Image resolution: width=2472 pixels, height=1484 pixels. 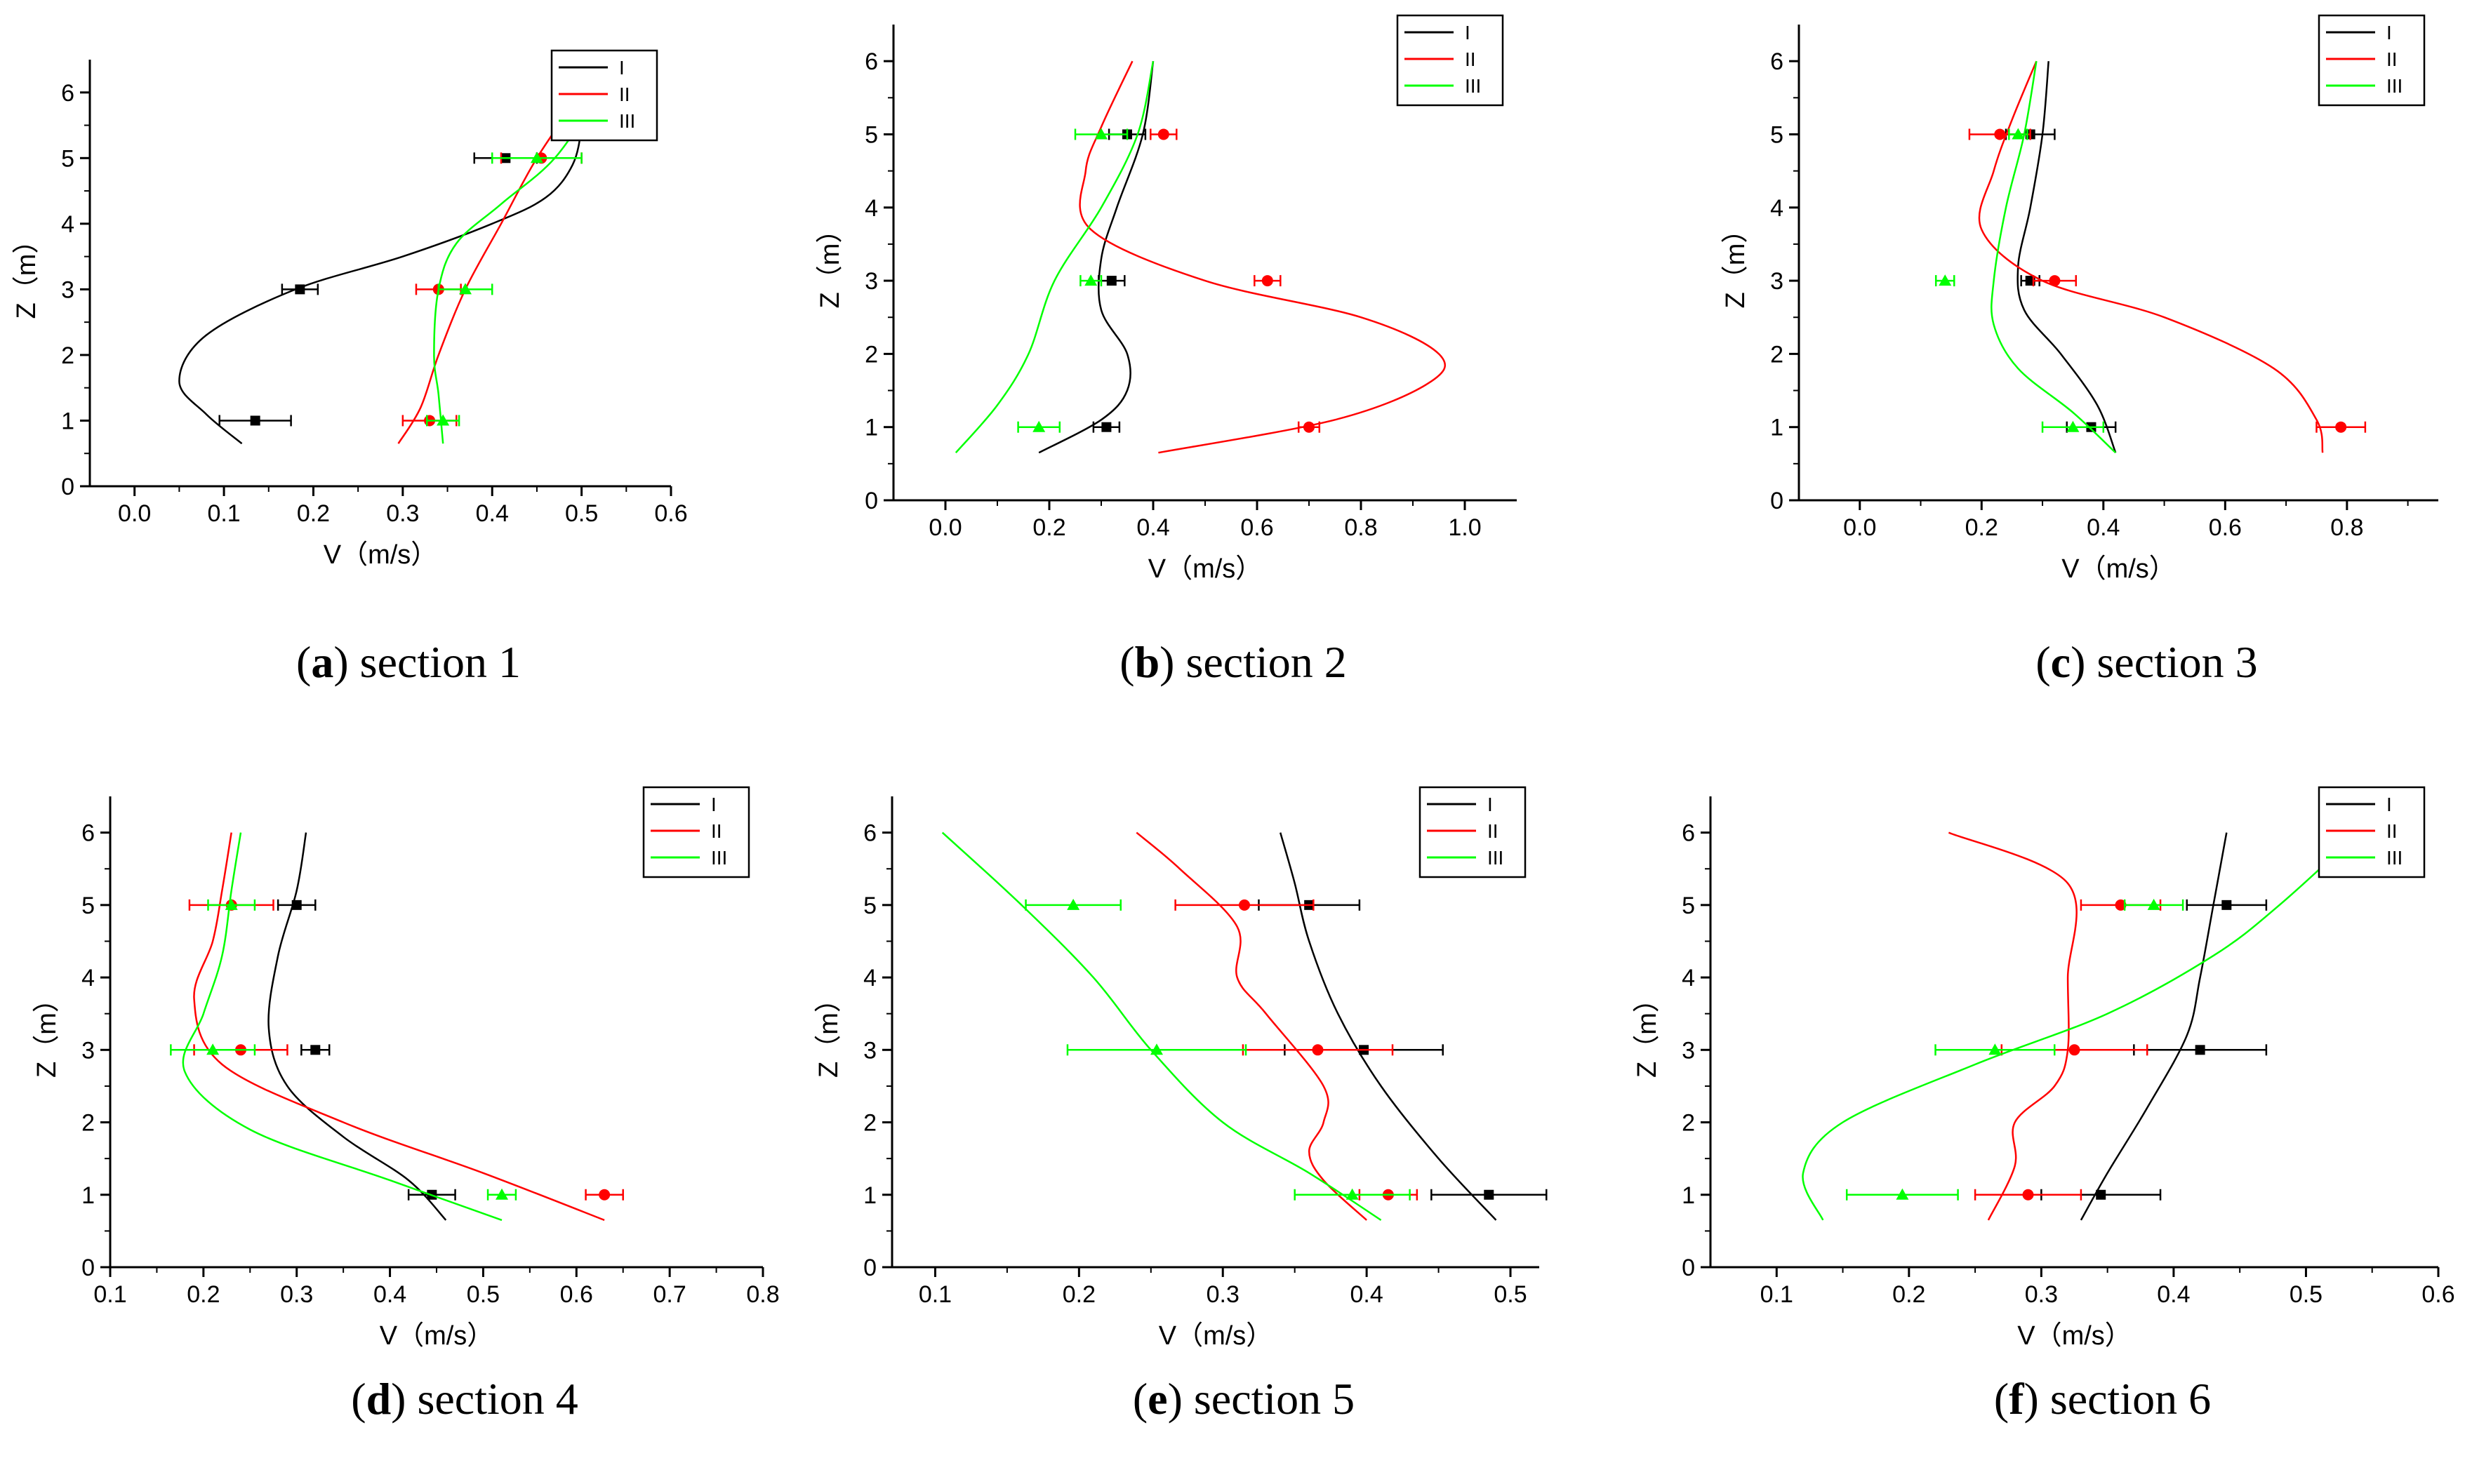 I want to click on y-tick-label: 1, so click(x=67, y=421).